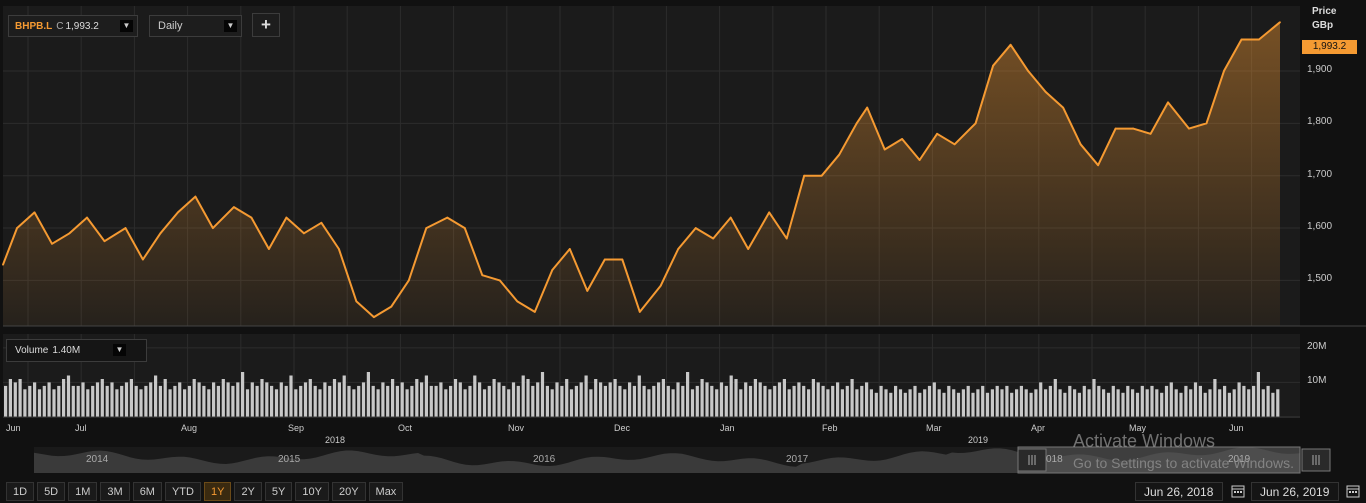 This screenshot has width=1366, height=503. I want to click on end-date-field: Jun 26, 2019, so click(1295, 491).